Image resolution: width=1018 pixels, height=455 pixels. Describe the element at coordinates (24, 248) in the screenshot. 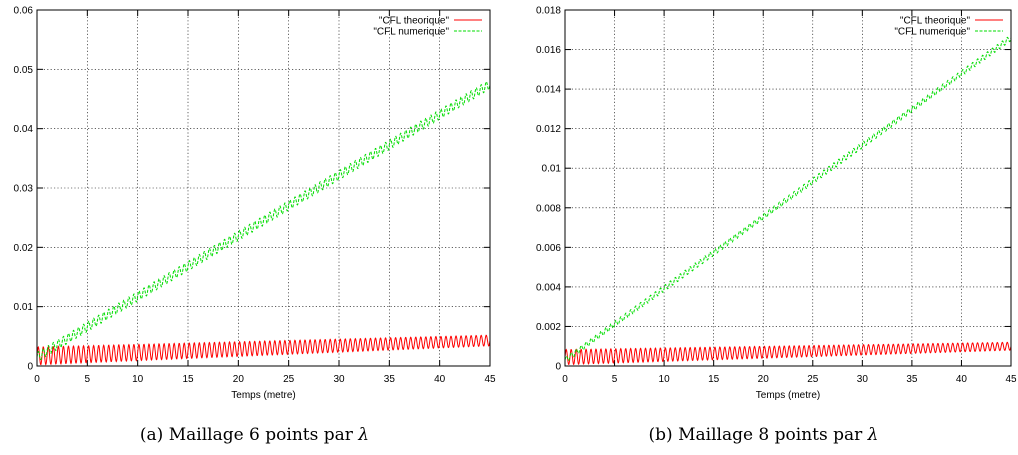

I see `y-tick-label: 0.02` at that location.